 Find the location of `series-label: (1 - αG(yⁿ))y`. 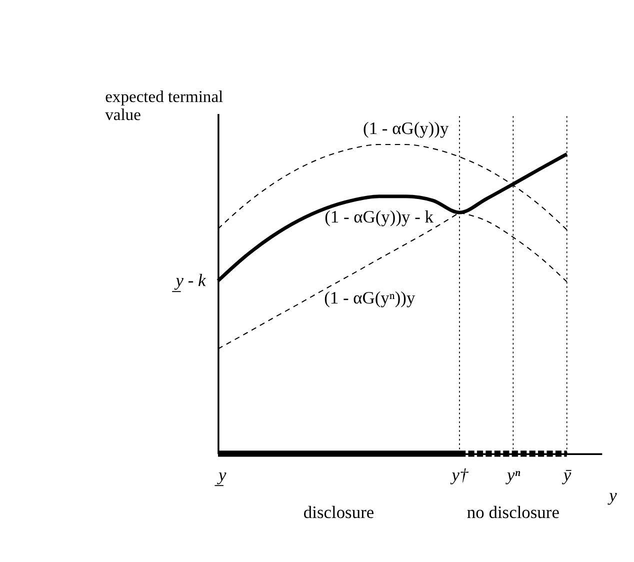

series-label: (1 - αG(yⁿ))y is located at coordinates (370, 298).